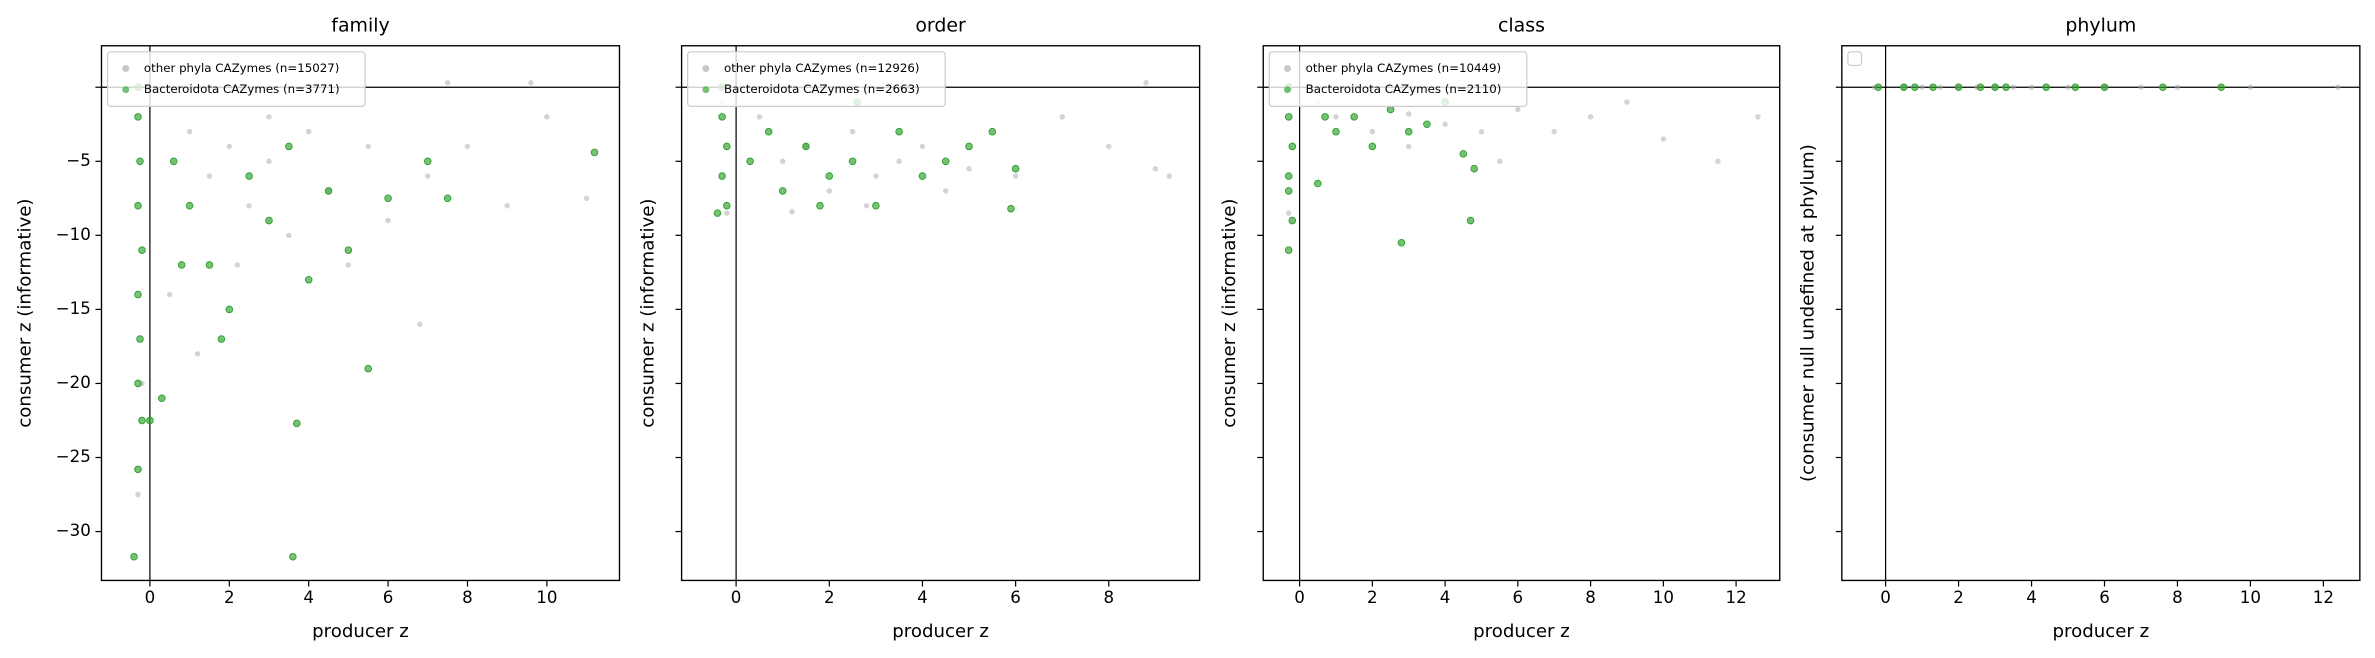 The width and height of the screenshot is (2375, 658). Describe the element at coordinates (73, 308) in the screenshot. I see `y-tick-label: −15` at that location.